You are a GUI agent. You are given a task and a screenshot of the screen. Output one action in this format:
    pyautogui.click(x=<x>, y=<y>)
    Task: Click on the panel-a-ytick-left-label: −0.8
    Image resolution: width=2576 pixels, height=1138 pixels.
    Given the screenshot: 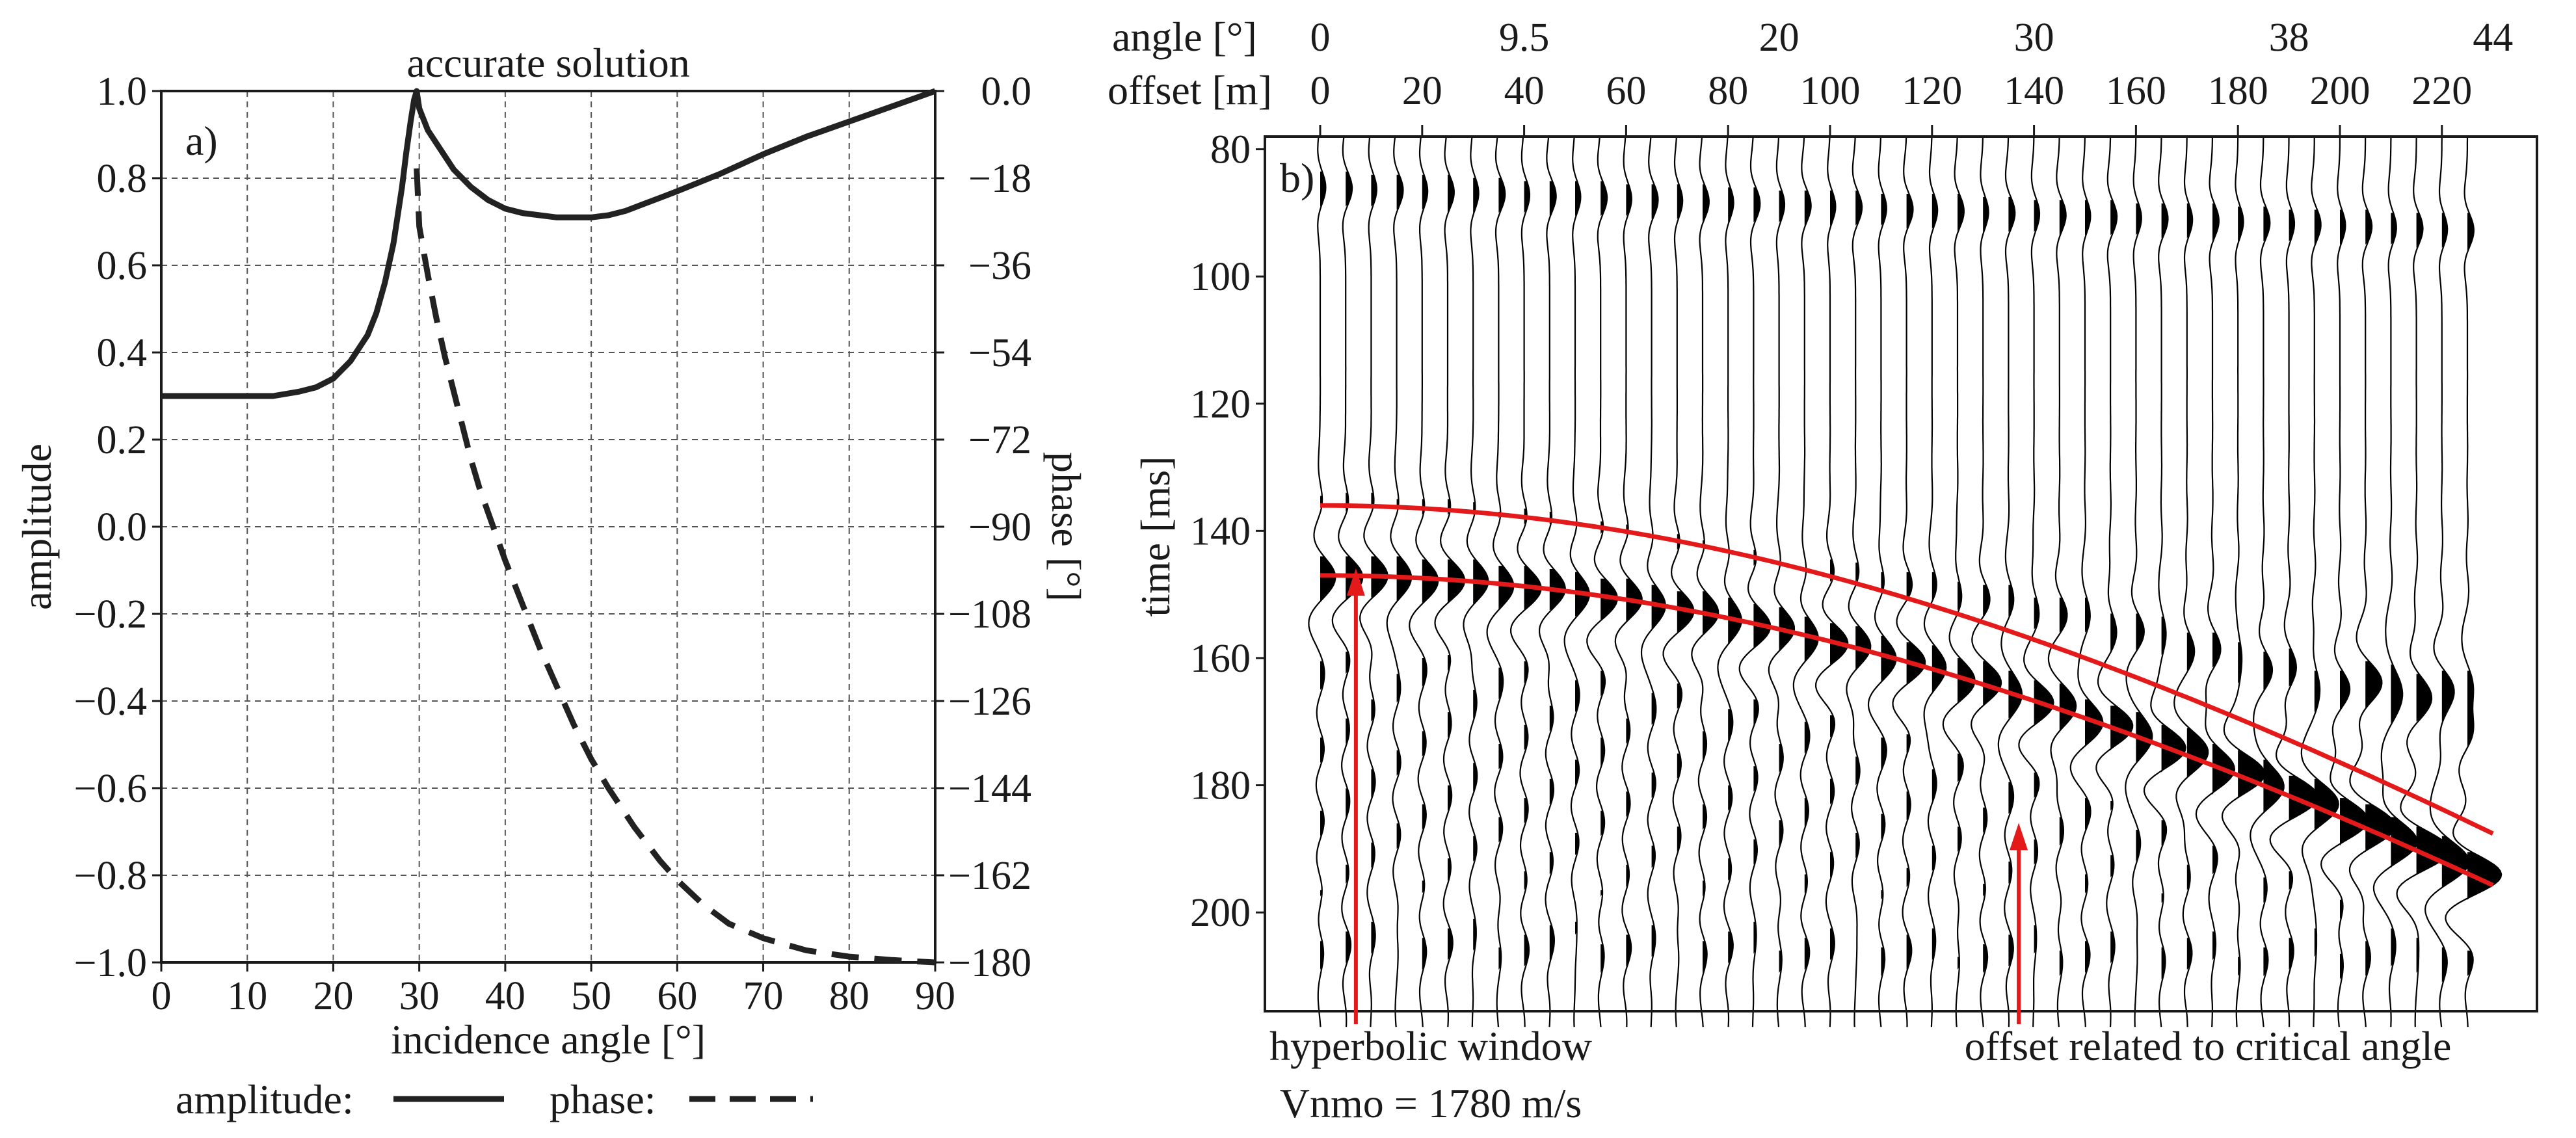 What is the action you would take?
    pyautogui.click(x=110, y=876)
    